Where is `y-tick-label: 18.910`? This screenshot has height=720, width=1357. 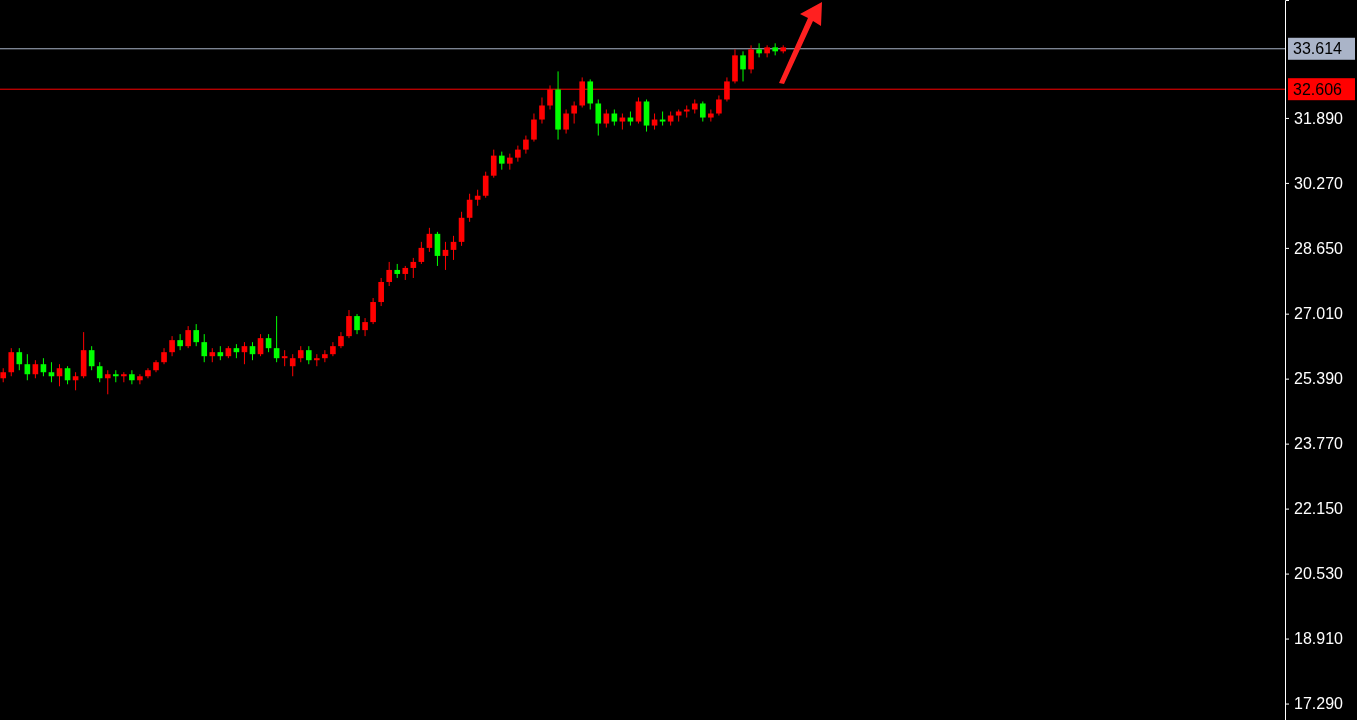 y-tick-label: 18.910 is located at coordinates (1319, 639).